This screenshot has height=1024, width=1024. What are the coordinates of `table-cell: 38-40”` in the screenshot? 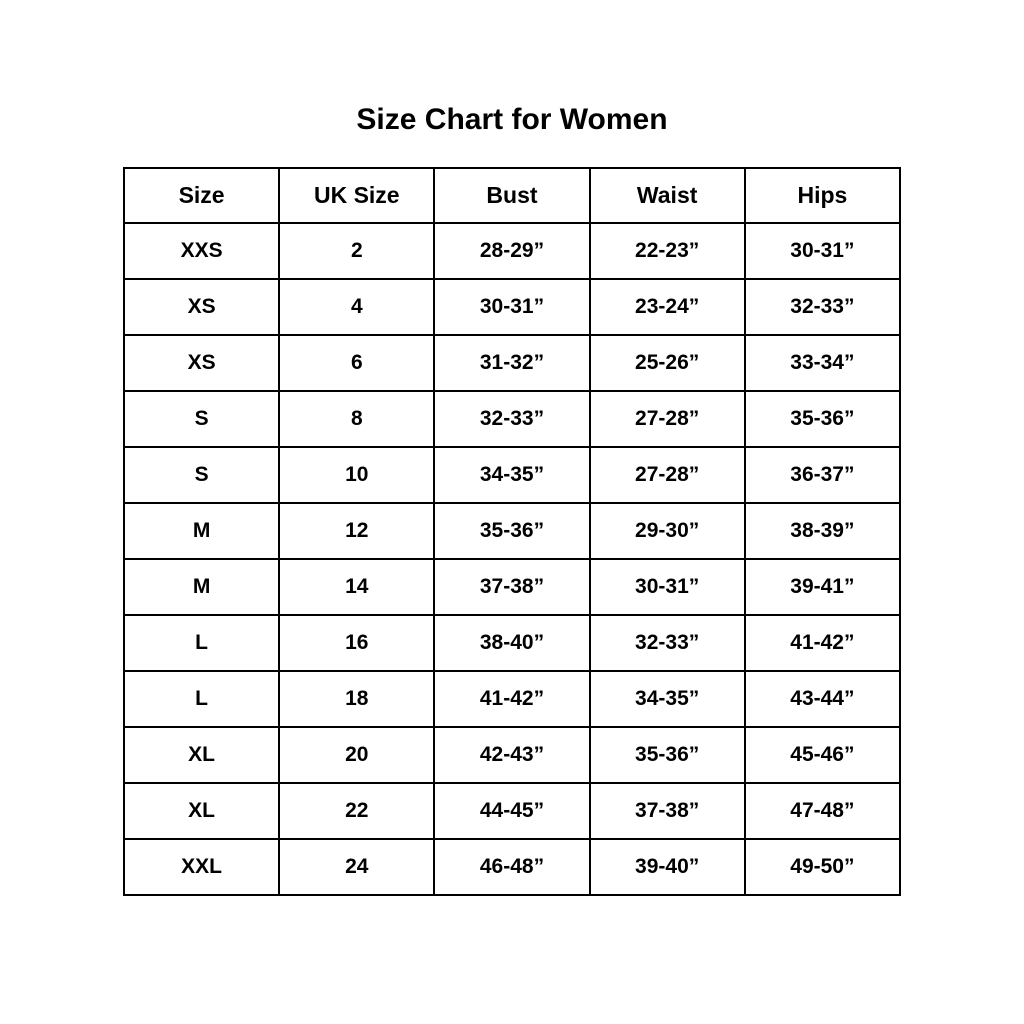 It's located at (512, 643).